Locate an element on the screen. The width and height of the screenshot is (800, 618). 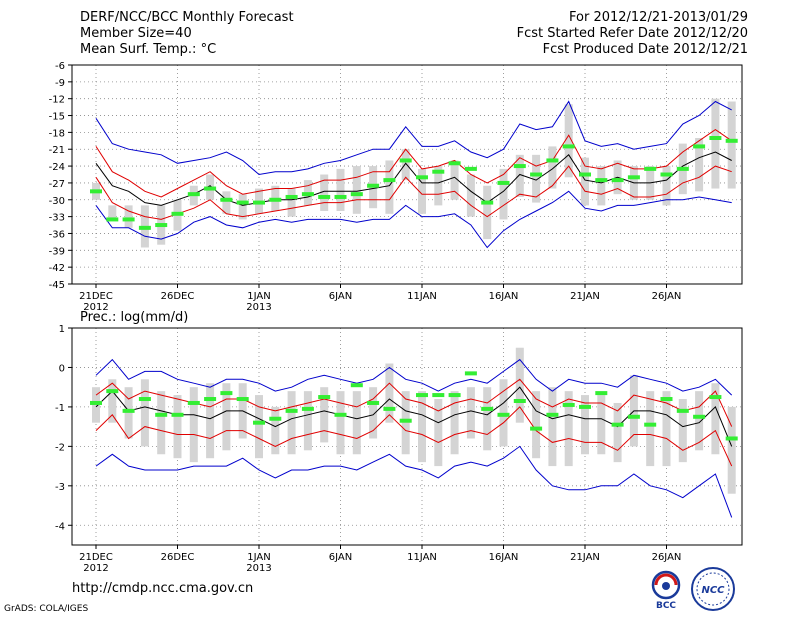
prec-xtick-label: 16JAN is located at coordinates (504, 557).